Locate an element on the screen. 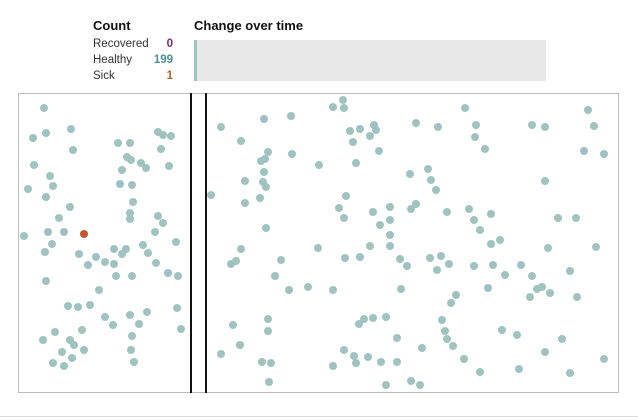  count-row-healthy: Healthy 199 is located at coordinates (133, 62).